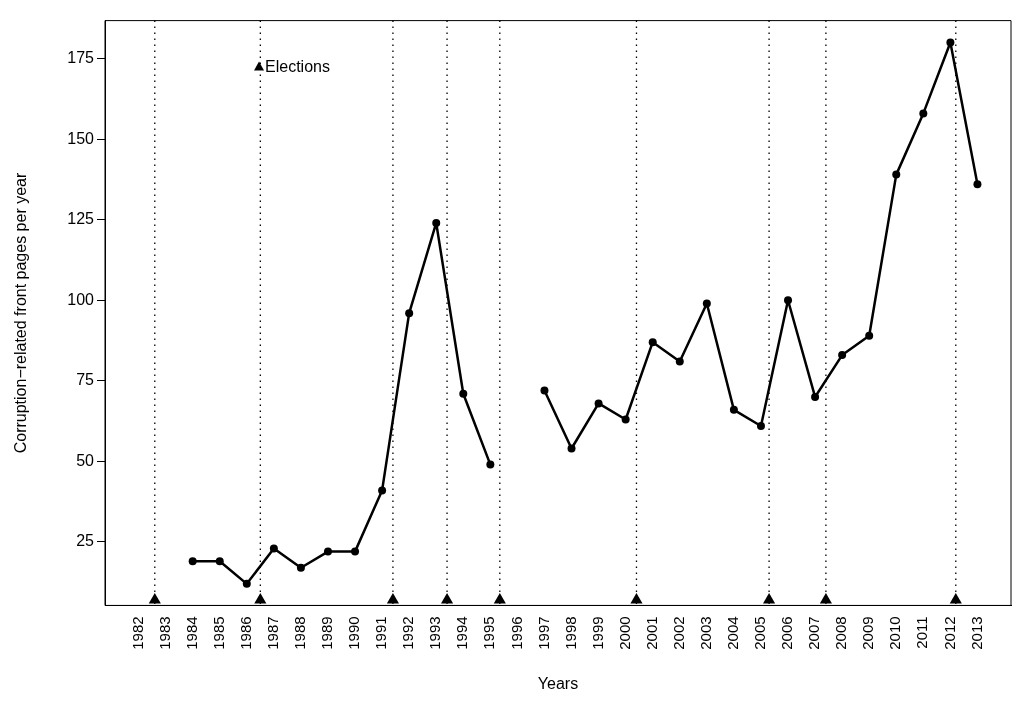  I want to click on x-tick-label: 1985, so click(218, 633).